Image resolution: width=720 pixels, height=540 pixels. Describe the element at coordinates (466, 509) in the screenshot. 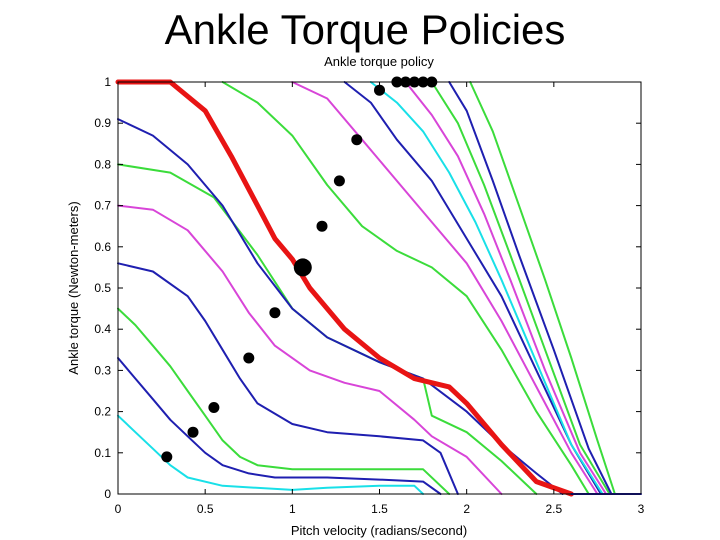

I see `x-tick-label: 2` at that location.